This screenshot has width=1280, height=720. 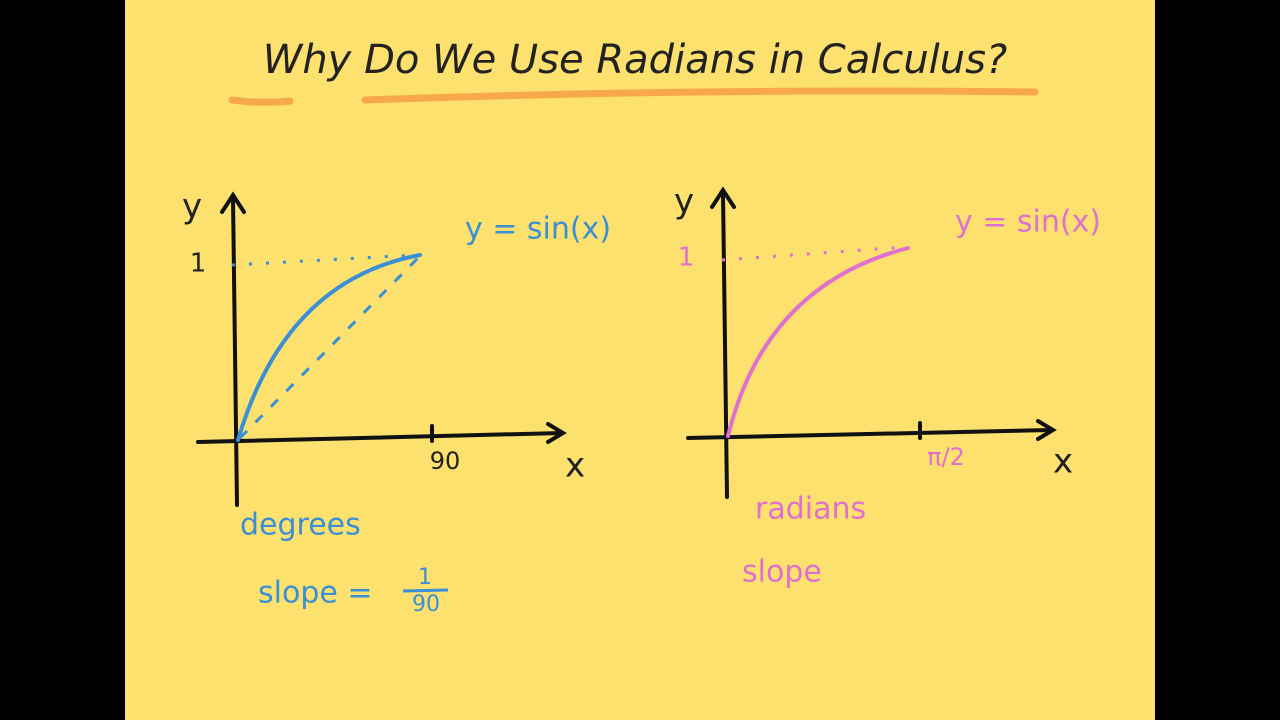 What do you see at coordinates (426, 604) in the screenshot?
I see `slope-denominator: 90` at bounding box center [426, 604].